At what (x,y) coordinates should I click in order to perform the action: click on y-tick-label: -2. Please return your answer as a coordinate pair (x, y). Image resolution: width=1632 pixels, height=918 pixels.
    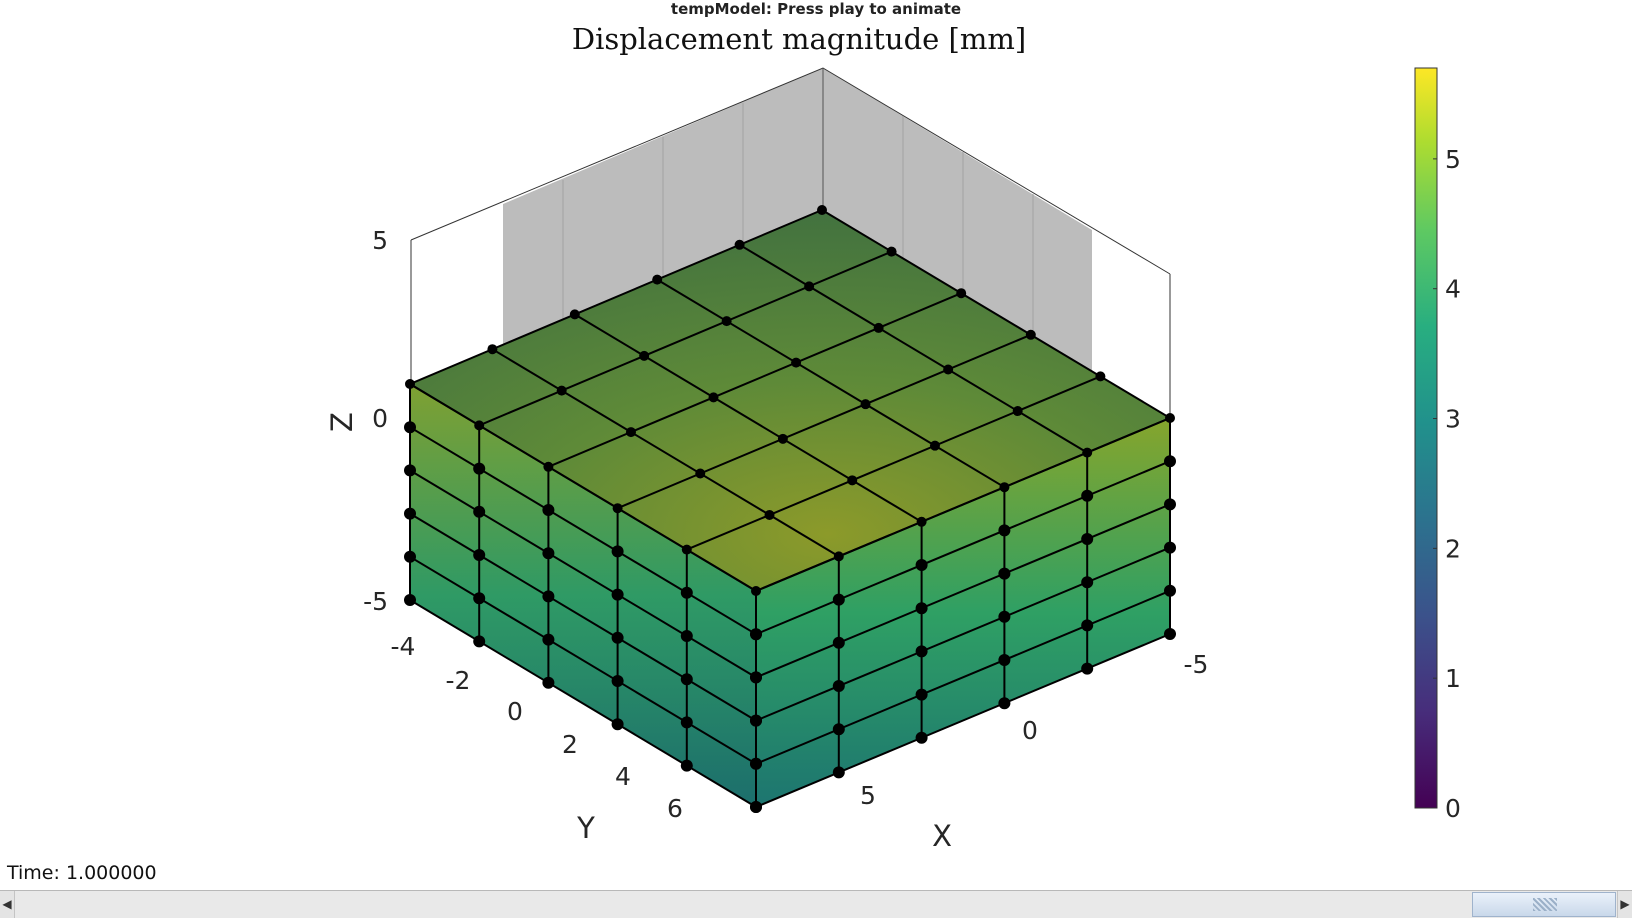
    Looking at the image, I should click on (458, 680).